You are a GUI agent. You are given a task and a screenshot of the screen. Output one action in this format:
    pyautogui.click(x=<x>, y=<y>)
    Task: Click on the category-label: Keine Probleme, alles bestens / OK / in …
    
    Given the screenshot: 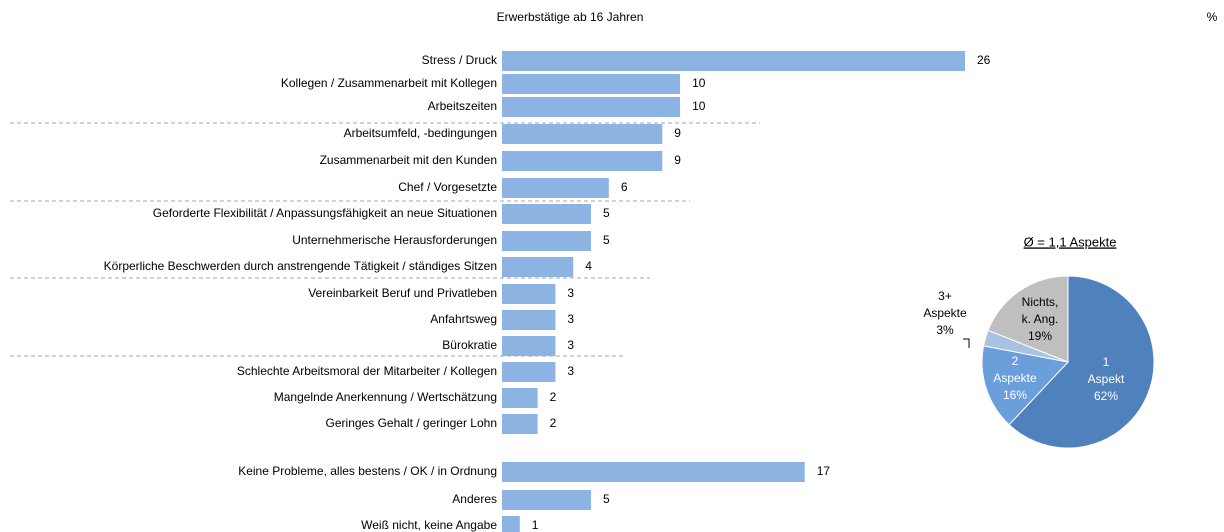 What is the action you would take?
    pyautogui.click(x=367, y=471)
    